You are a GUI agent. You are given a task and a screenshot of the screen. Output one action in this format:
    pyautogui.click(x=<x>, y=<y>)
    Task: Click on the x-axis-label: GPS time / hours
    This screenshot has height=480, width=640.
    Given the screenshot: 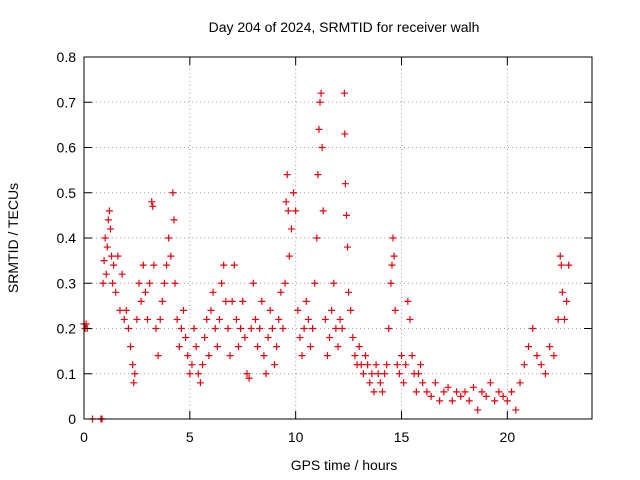 What is the action you would take?
    pyautogui.click(x=344, y=465)
    